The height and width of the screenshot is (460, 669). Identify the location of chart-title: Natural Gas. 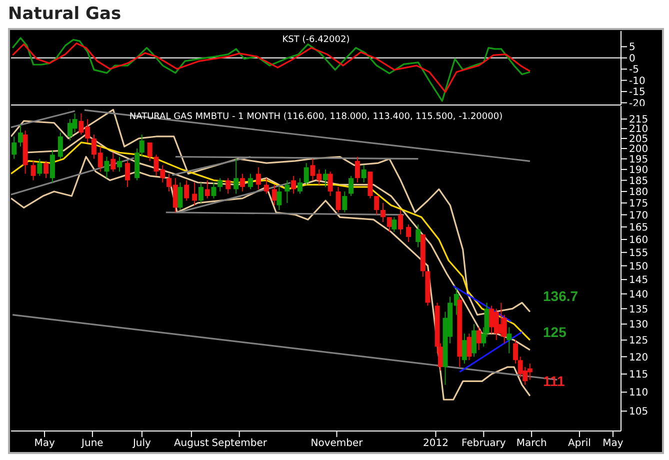
(65, 15).